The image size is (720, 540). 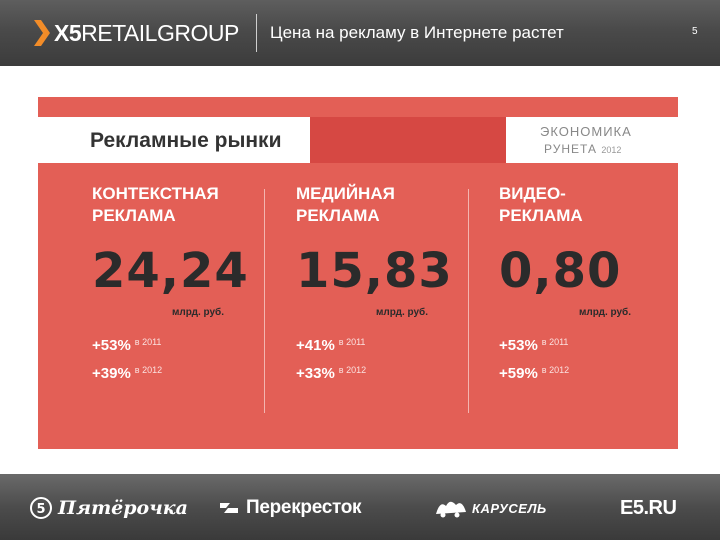 I want to click on growth-stat: +39% в 2012, so click(x=127, y=373).